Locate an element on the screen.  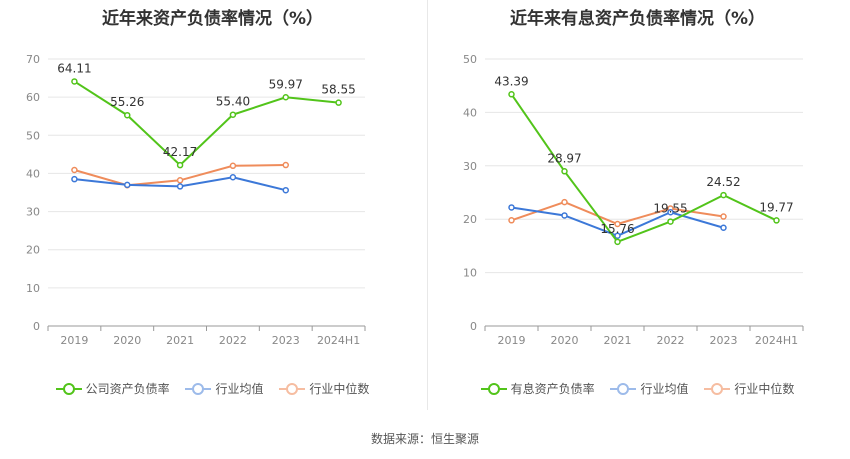
y-tick-label: 70 is located at coordinates (33, 59).